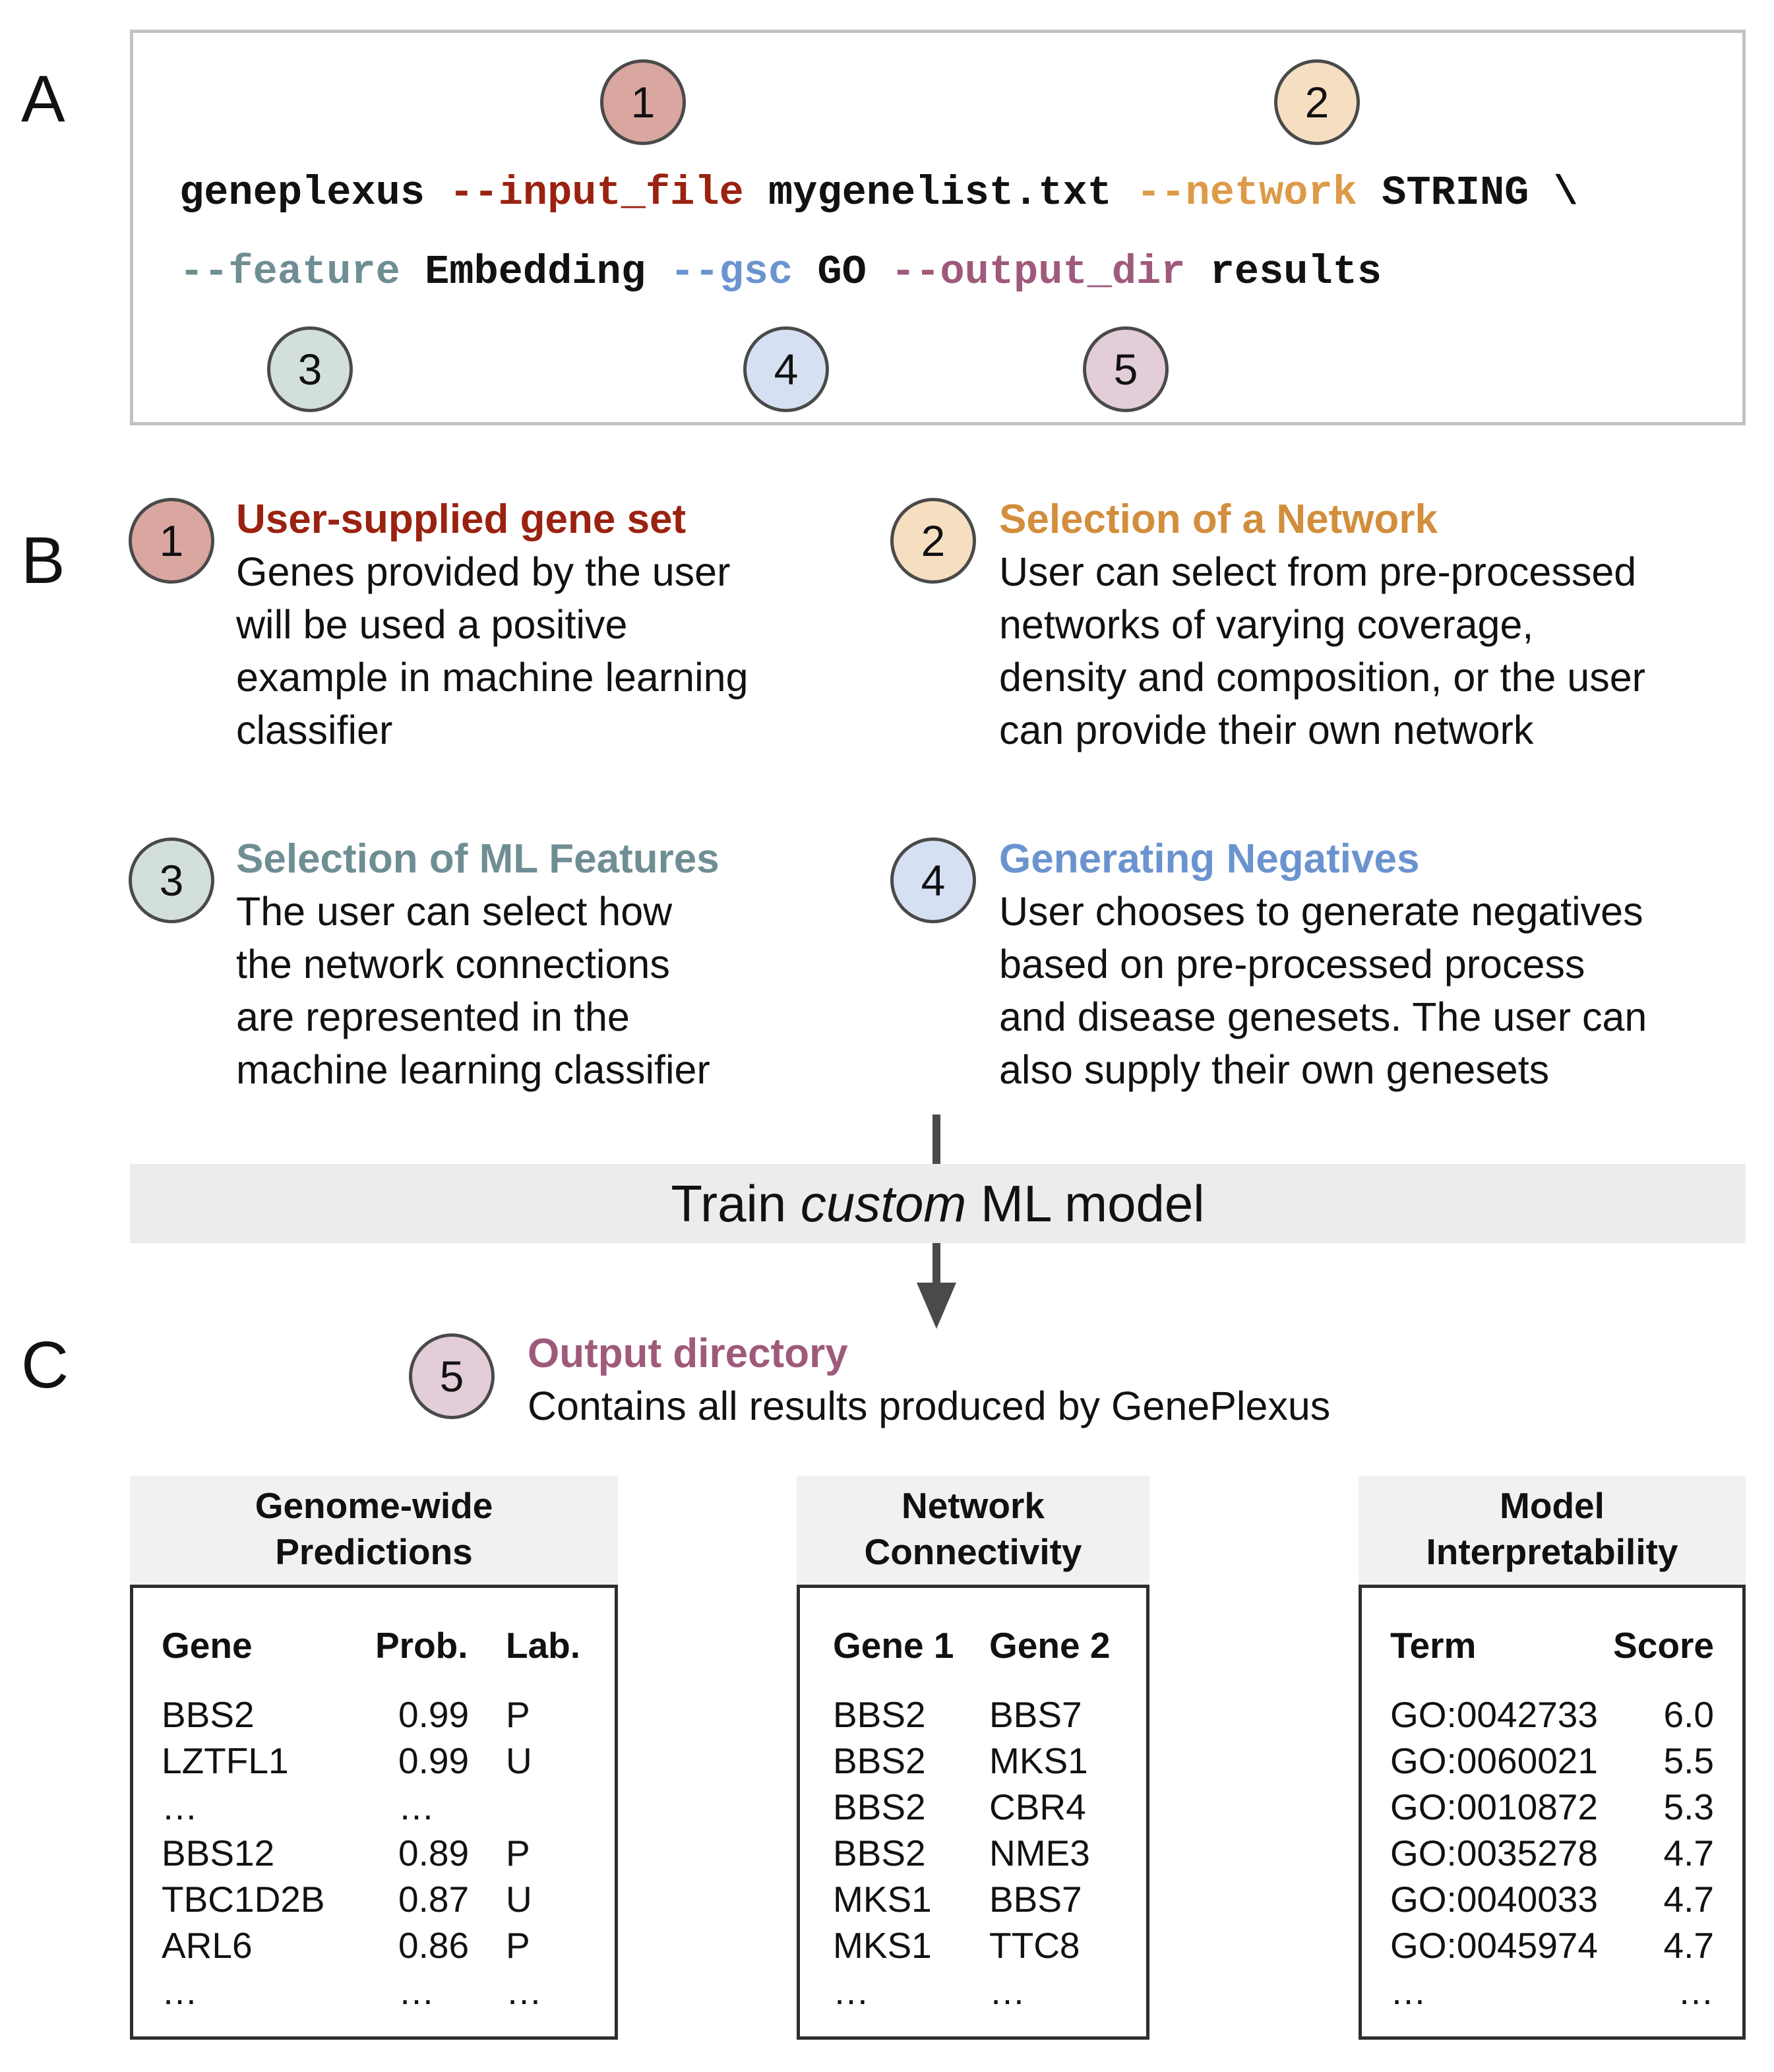 This screenshot has width=1774, height=2072. Describe the element at coordinates (1322, 677) in the screenshot. I see `step-2-line: density and composition, or the user` at that location.